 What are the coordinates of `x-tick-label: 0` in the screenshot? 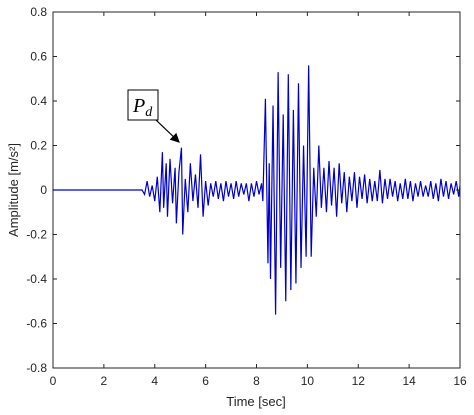 It's located at (53, 381).